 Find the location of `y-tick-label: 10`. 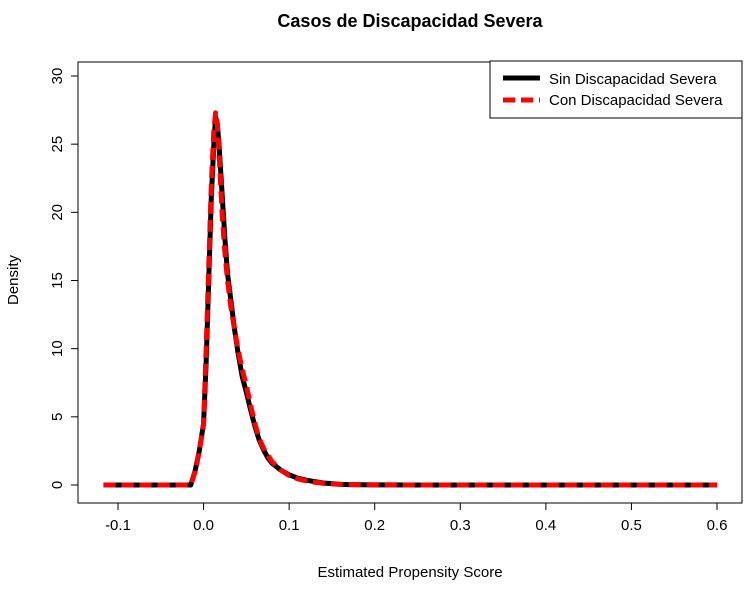

y-tick-label: 10 is located at coordinates (57, 348).